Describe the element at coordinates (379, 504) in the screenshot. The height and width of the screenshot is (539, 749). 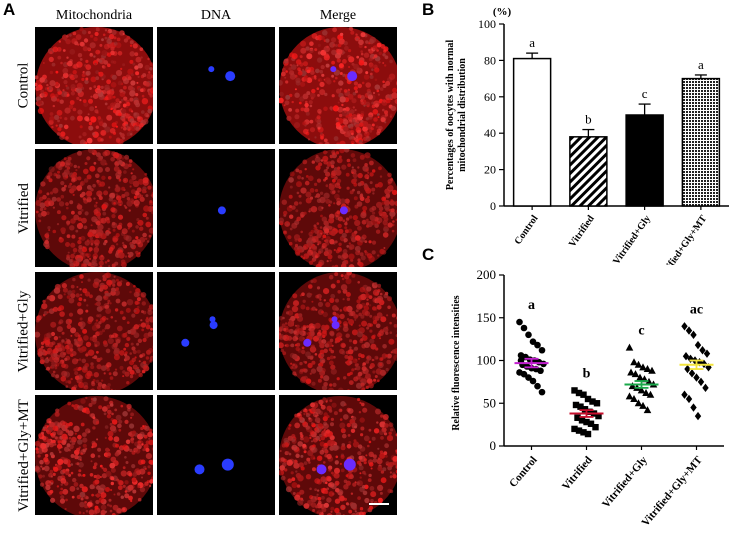
I see `scale-bar` at that location.